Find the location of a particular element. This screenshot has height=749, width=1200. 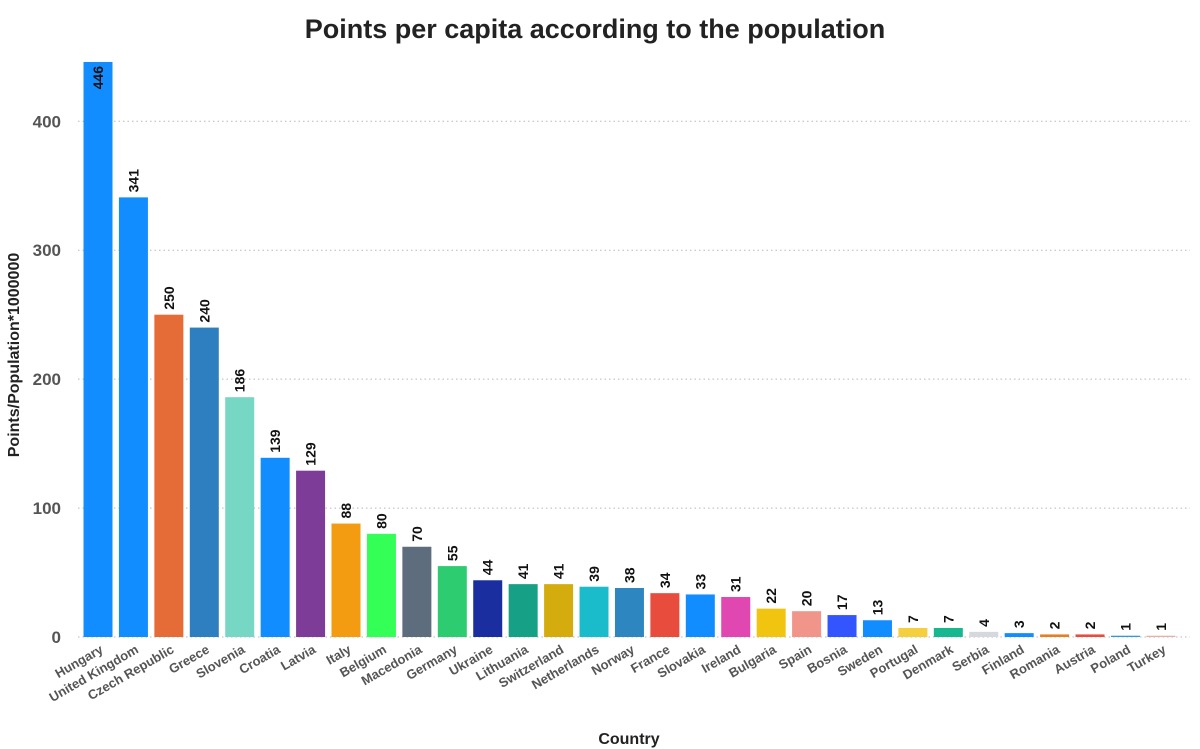

data-label: 20 is located at coordinates (807, 598).